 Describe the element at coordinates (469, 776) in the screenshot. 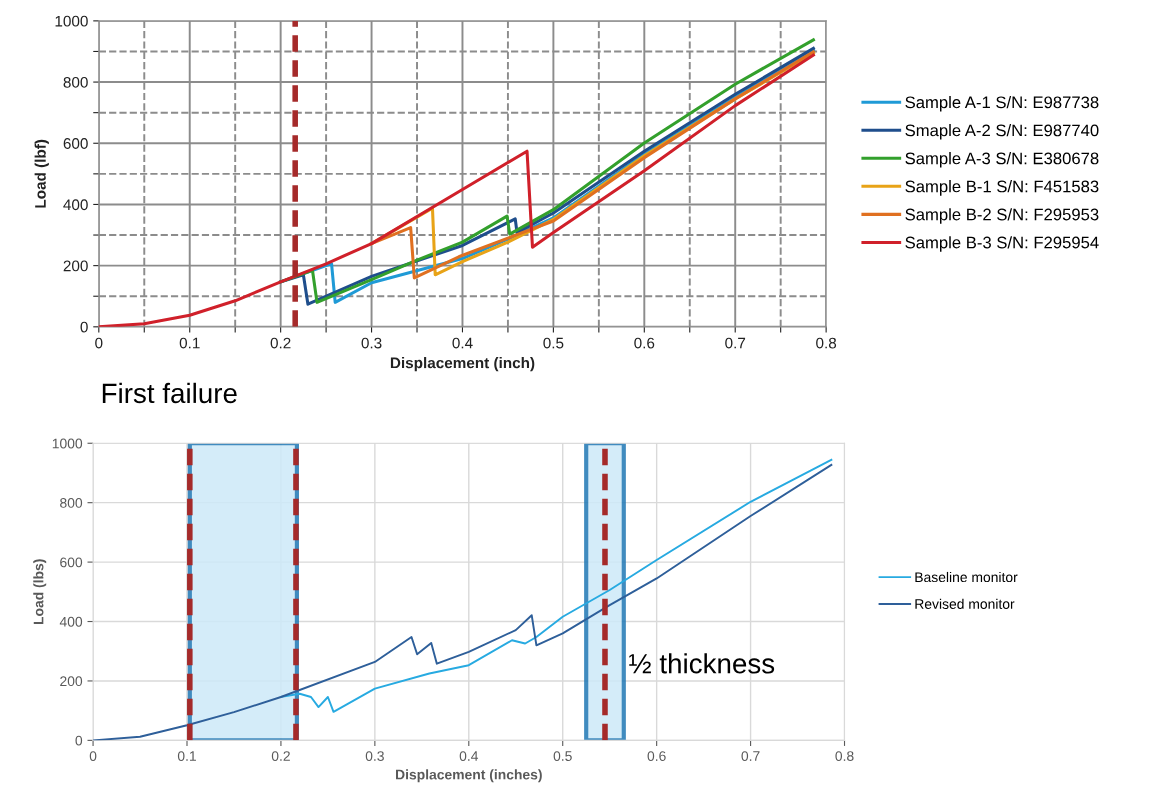

I see `x-axis-title: Displacement (inches)` at that location.